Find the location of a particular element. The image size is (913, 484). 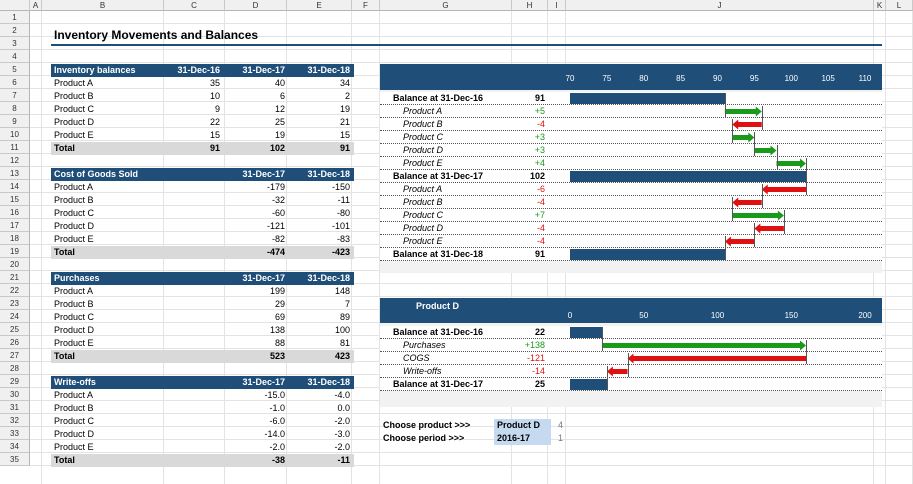

value-cell: 138 is located at coordinates (277, 330).